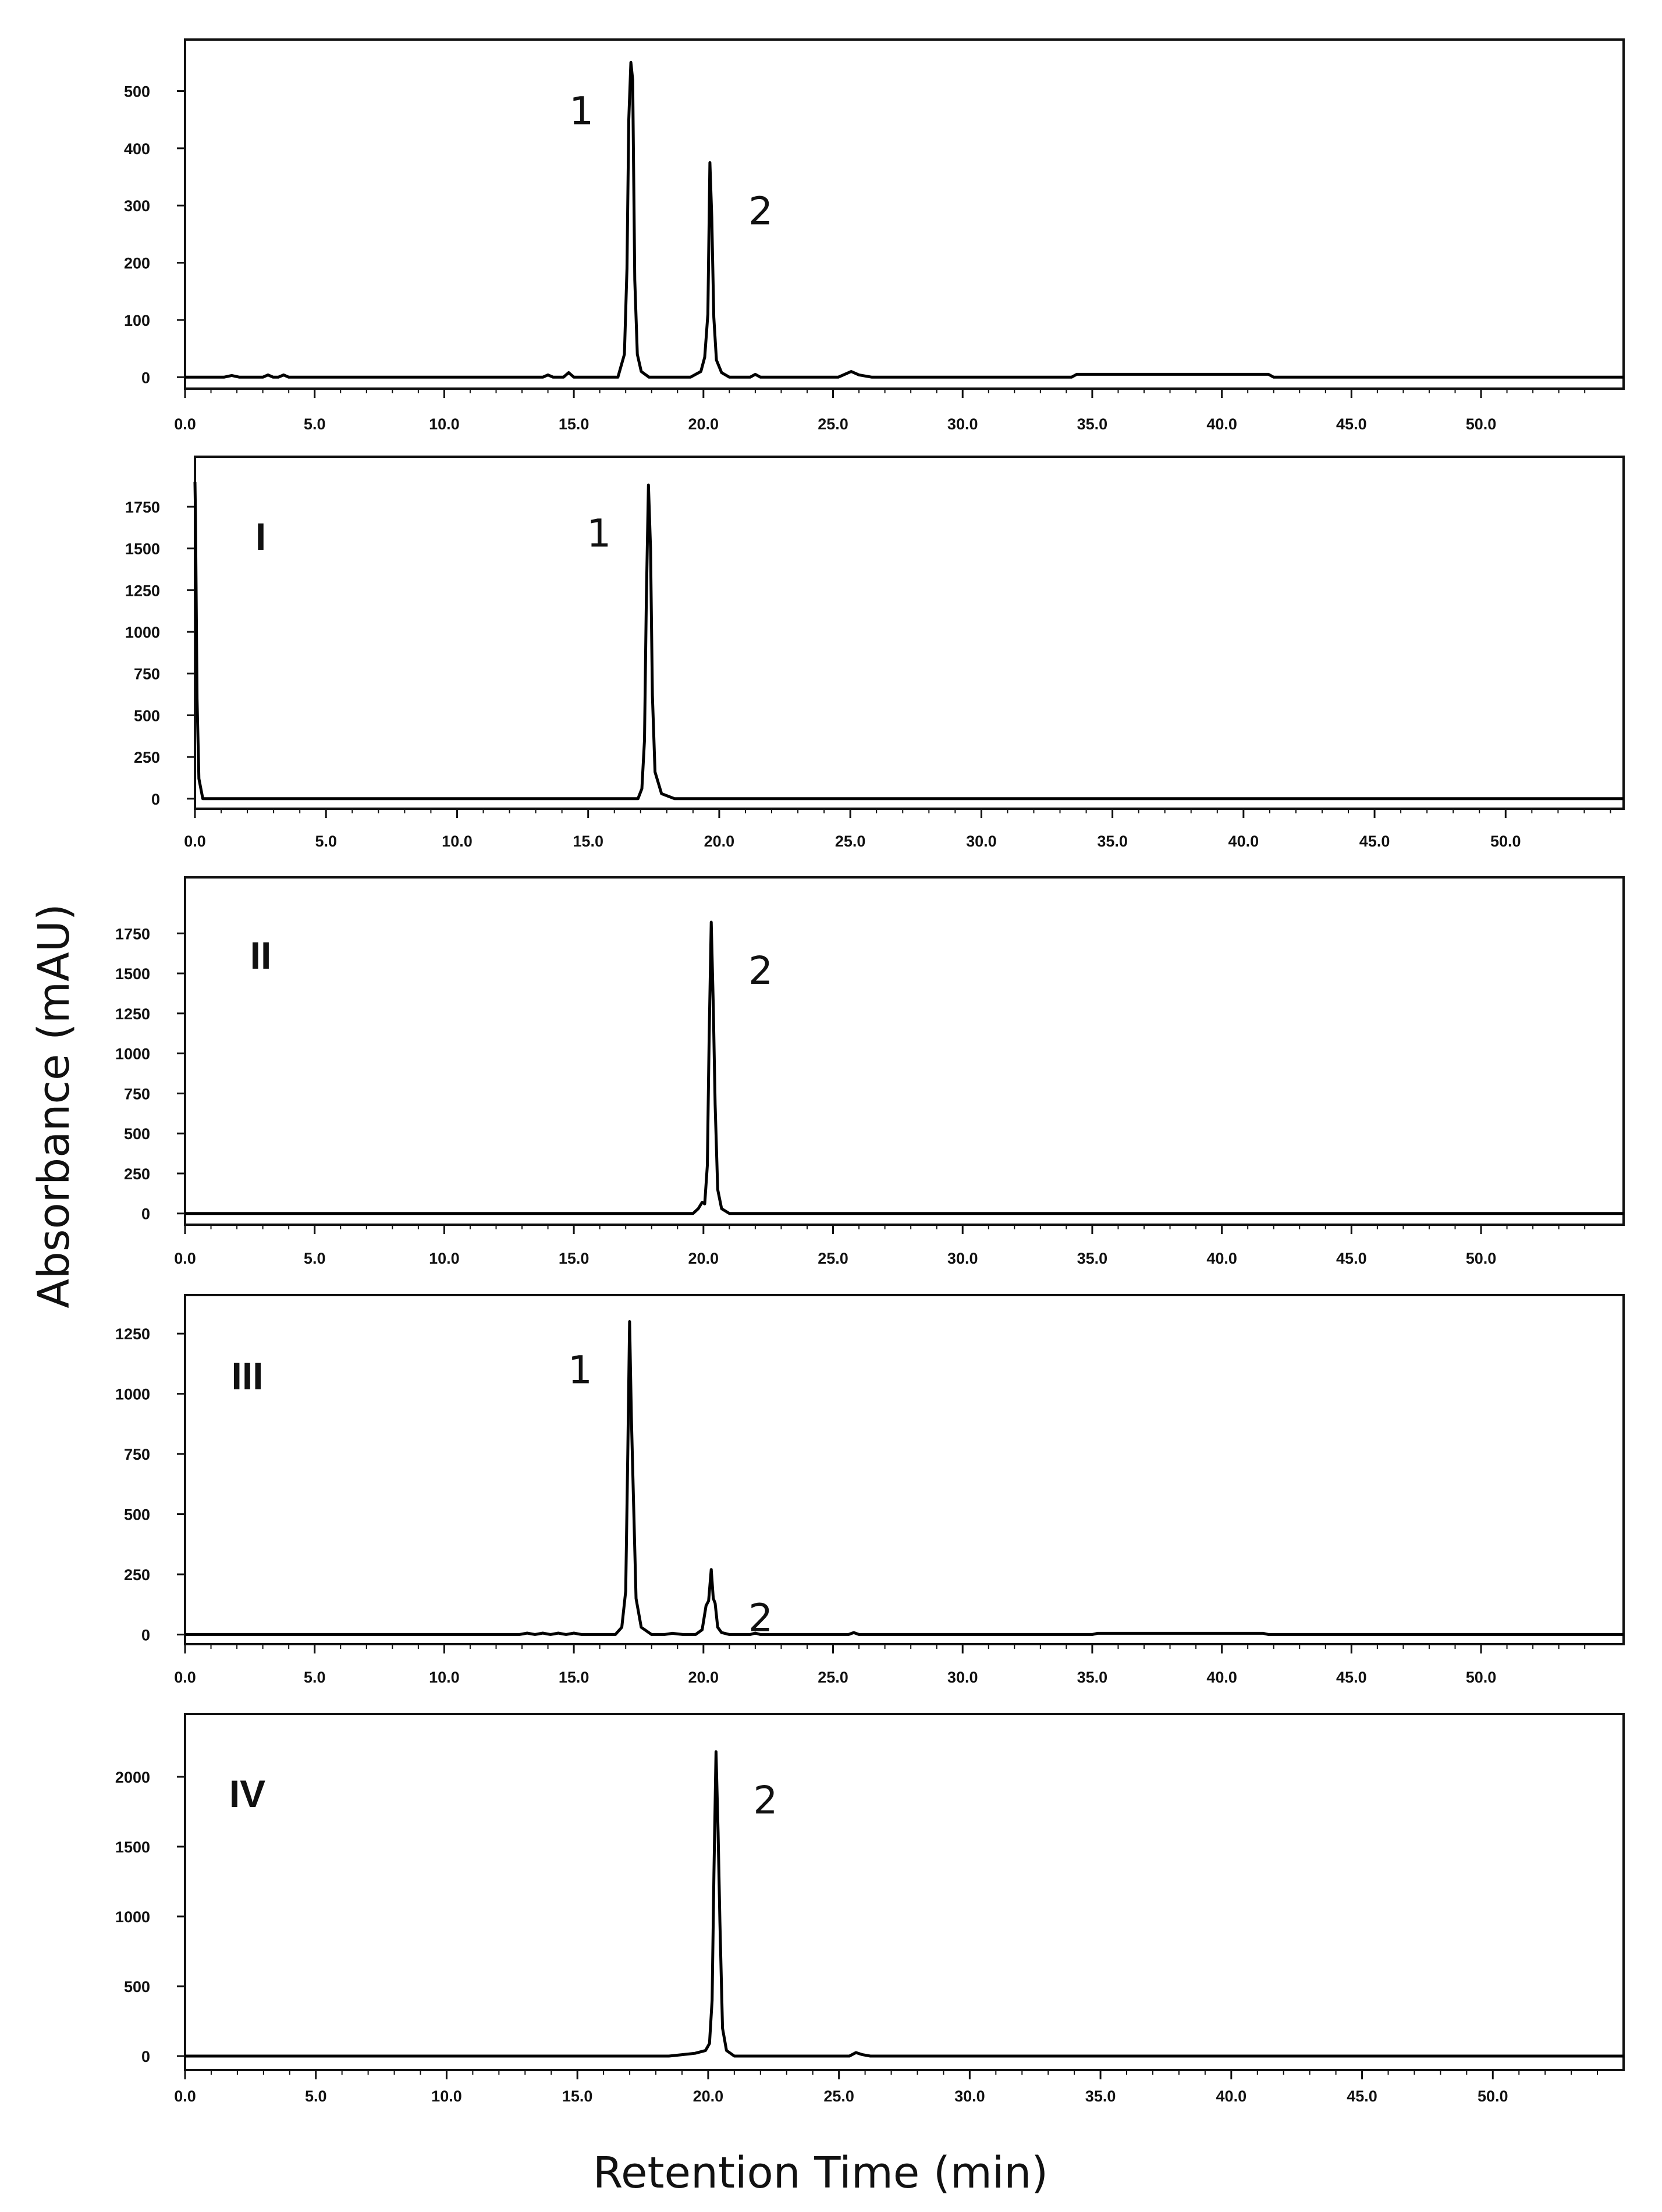 The width and height of the screenshot is (1662, 2212). I want to click on panel-label: IV, so click(247, 1793).